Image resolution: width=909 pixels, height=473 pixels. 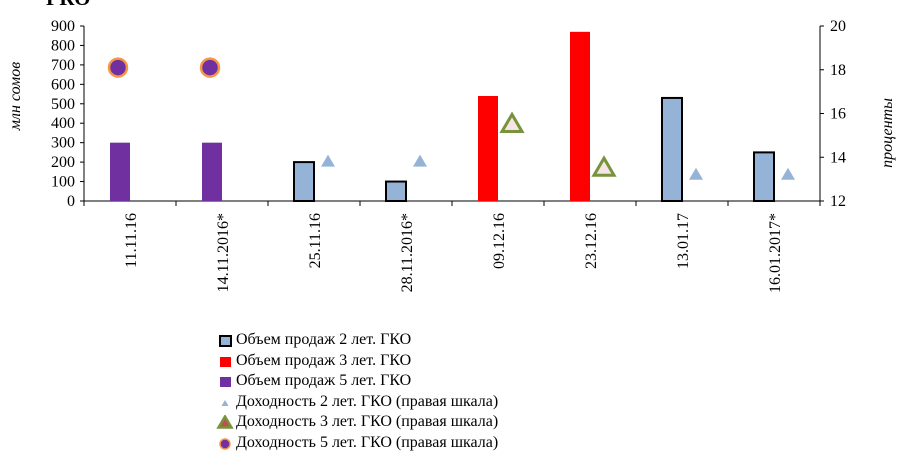 What do you see at coordinates (887, 133) in the screenshot?
I see `y2-axis-label: проценты` at bounding box center [887, 133].